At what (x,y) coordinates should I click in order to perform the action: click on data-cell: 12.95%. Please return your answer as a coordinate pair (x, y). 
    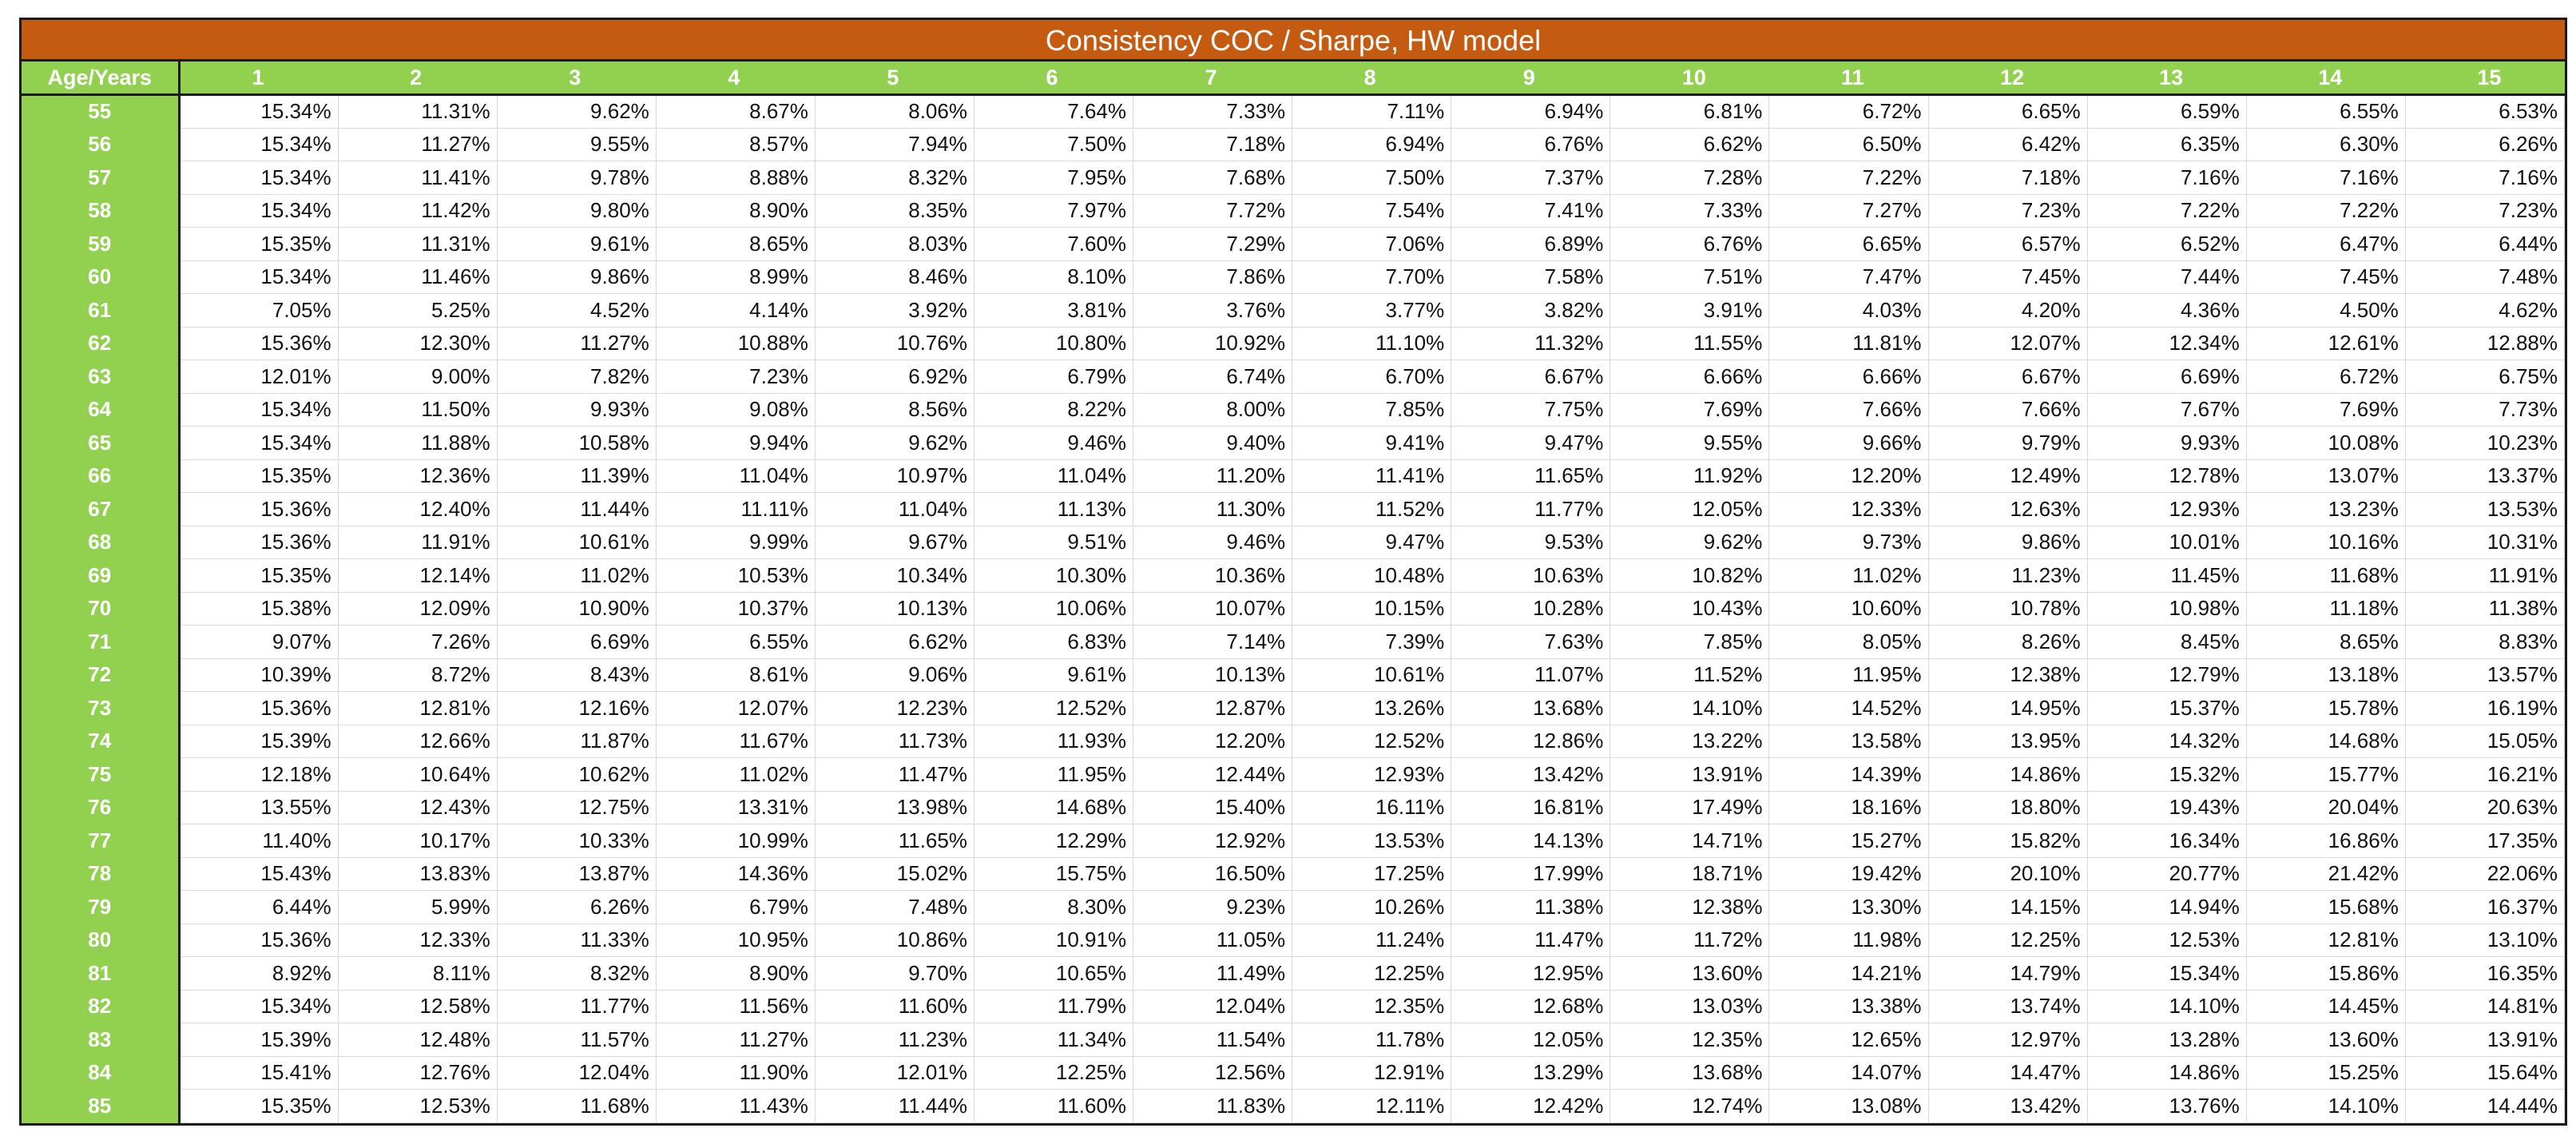
    Looking at the image, I should click on (1531, 974).